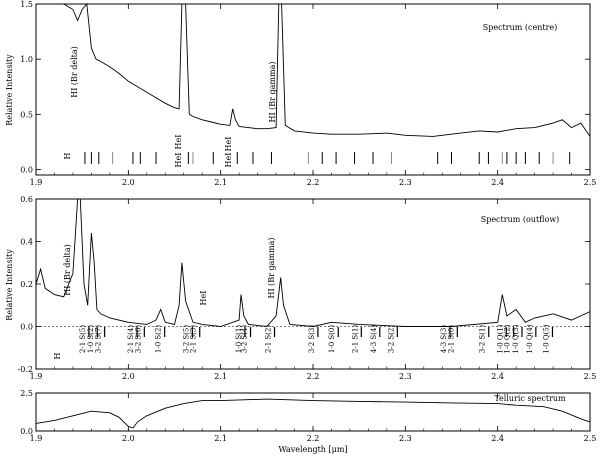 The width and height of the screenshot is (600, 466). What do you see at coordinates (26, 327) in the screenshot?
I see `outflow-ytick-label: 0.0` at bounding box center [26, 327].